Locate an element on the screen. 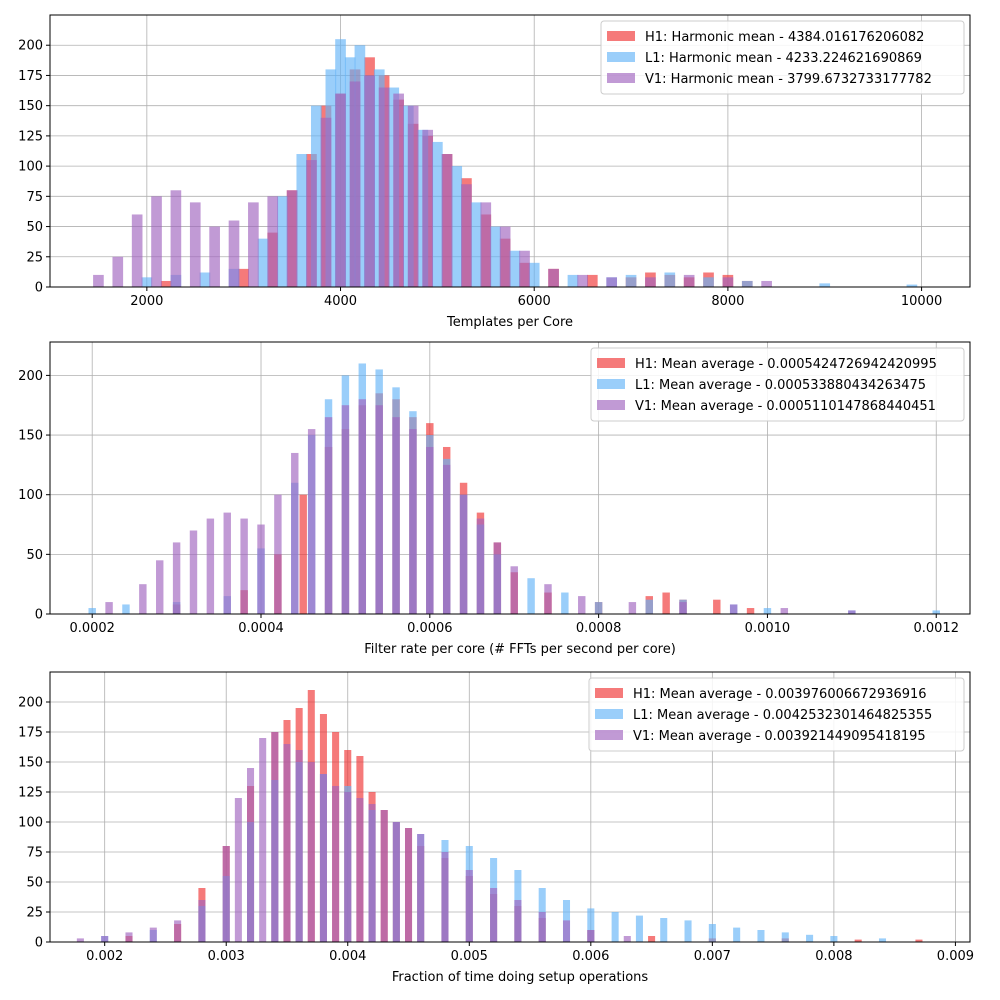  x-tick-label: 0.0012 is located at coordinates (936, 628).